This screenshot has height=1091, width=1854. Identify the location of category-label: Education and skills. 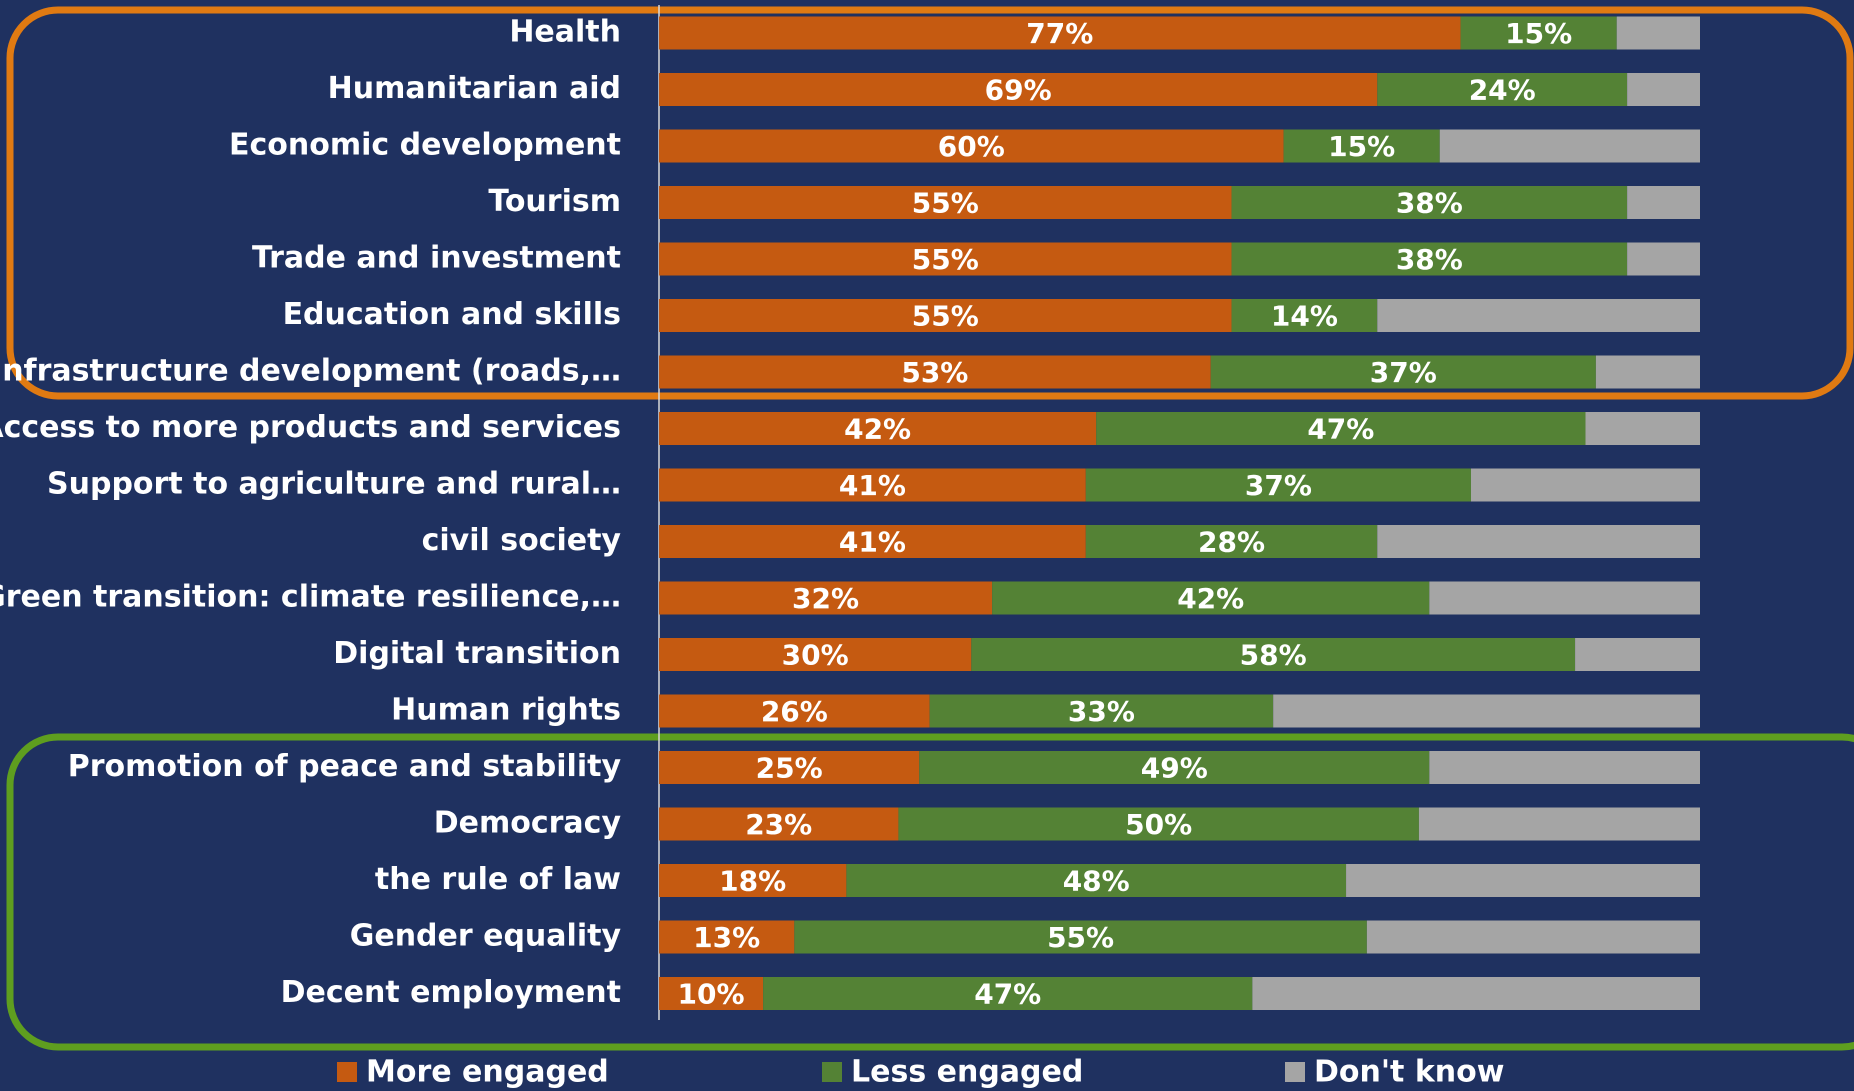
(452, 314).